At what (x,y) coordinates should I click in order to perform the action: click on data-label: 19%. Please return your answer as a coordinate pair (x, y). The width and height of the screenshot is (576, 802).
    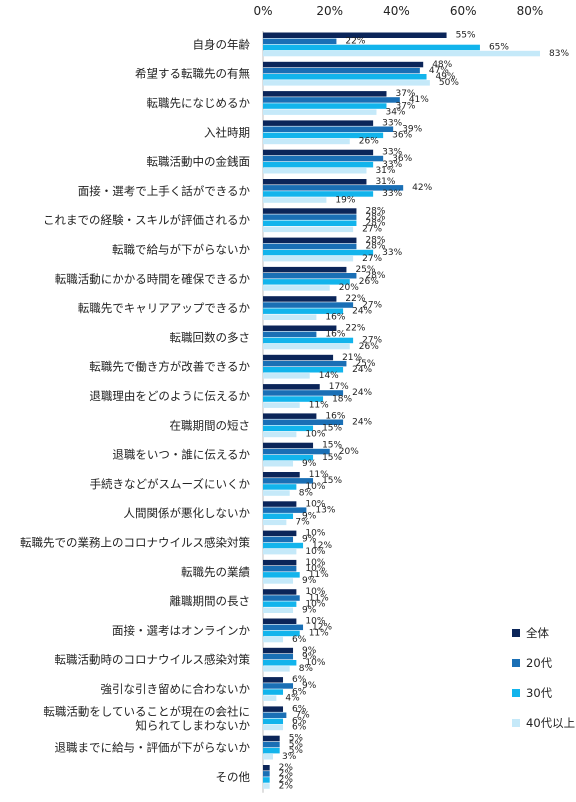
    Looking at the image, I should click on (345, 200).